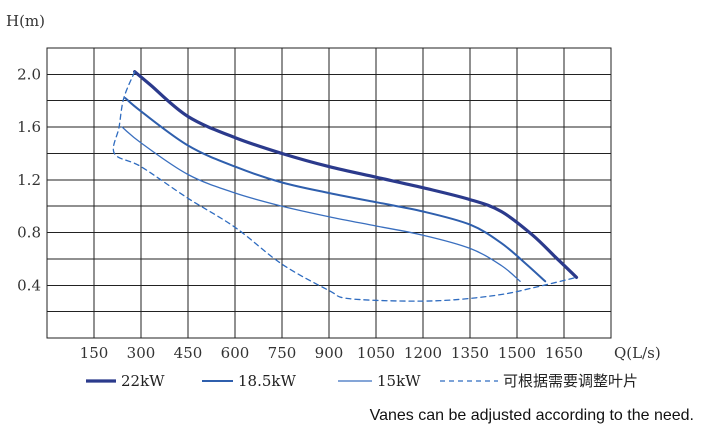 This screenshot has height=432, width=711. Describe the element at coordinates (376, 353) in the screenshot. I see `x-tick-label: 1050` at that location.